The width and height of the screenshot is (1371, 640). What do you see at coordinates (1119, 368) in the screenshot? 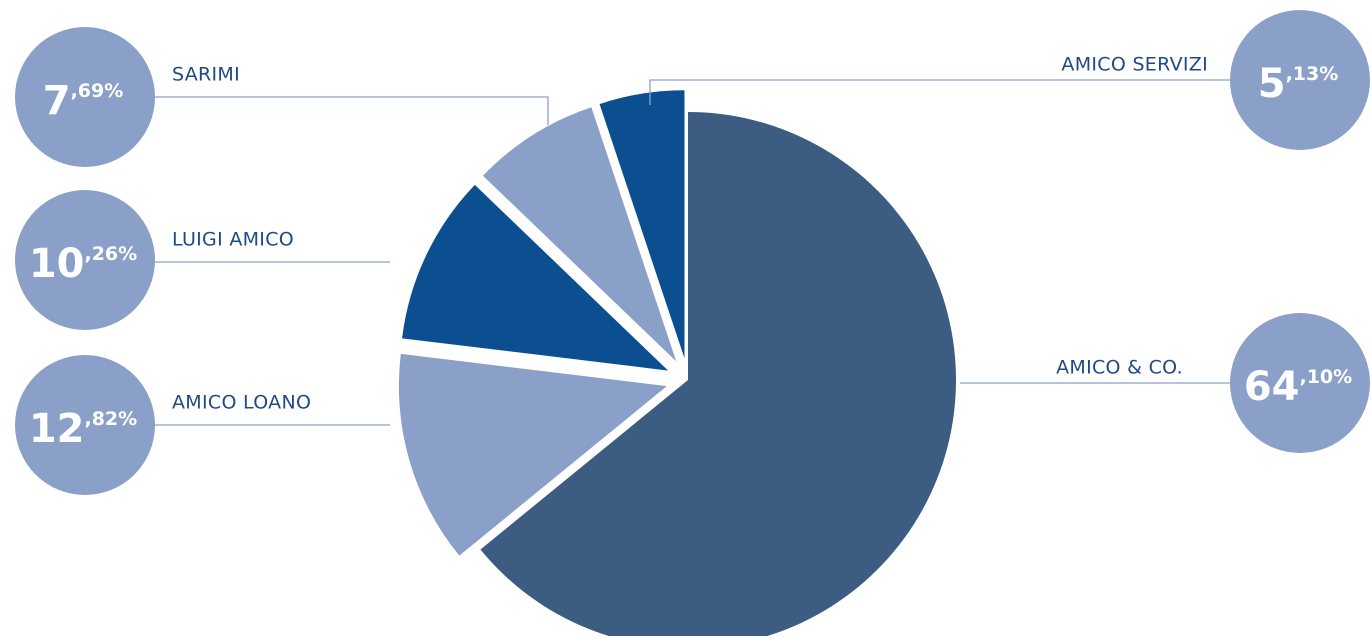
I see `category-label: AMICO & CO.` at bounding box center [1119, 368].